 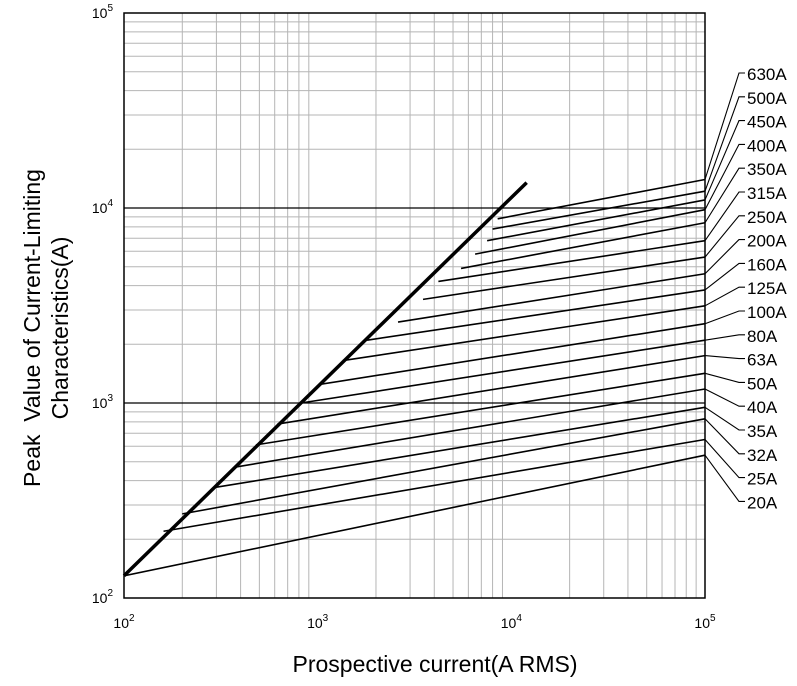 What do you see at coordinates (599, 210) in the screenshot?
I see `series-line-500A` at bounding box center [599, 210].